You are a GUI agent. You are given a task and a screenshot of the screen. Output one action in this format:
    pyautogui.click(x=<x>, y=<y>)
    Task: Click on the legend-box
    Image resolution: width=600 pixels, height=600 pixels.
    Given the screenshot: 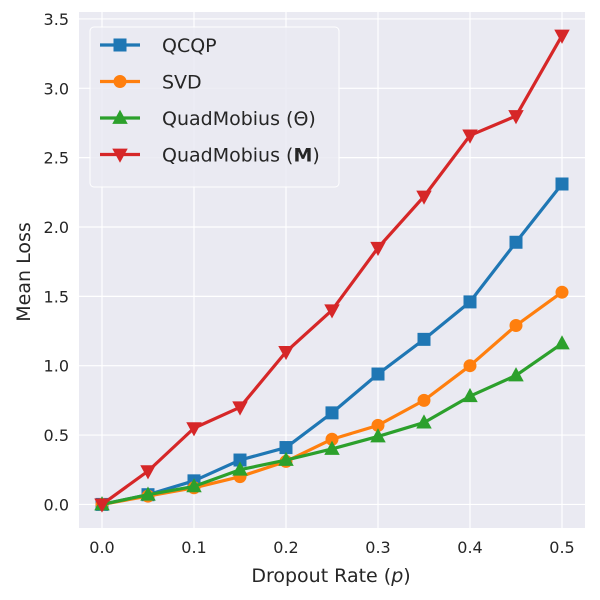 What is the action you would take?
    pyautogui.click(x=214, y=107)
    